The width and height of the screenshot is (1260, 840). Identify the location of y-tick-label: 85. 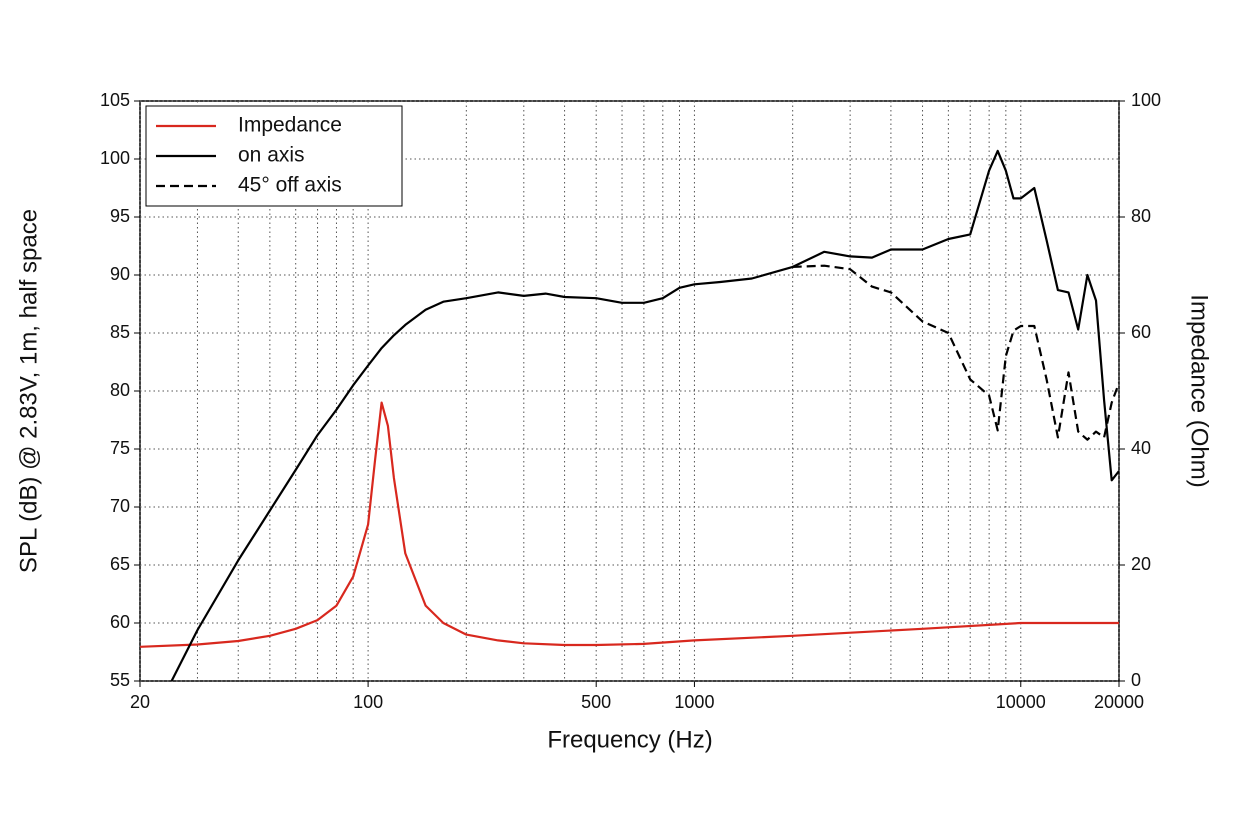
(120, 332).